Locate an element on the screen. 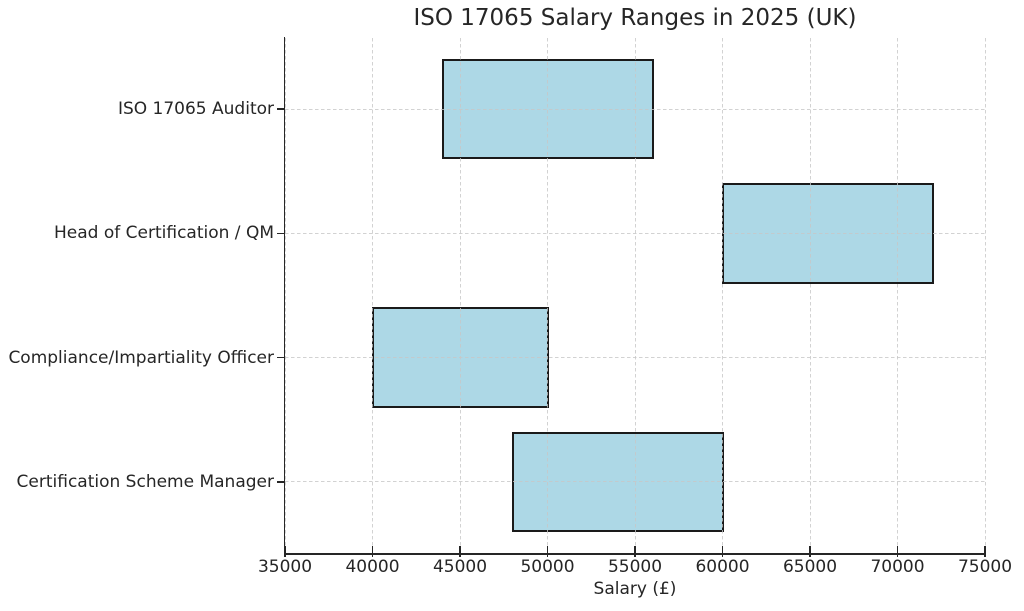 The image size is (1024, 611). chart-title: ISO 17065 Salary Ranges in 2025 (UK) is located at coordinates (635, 18).